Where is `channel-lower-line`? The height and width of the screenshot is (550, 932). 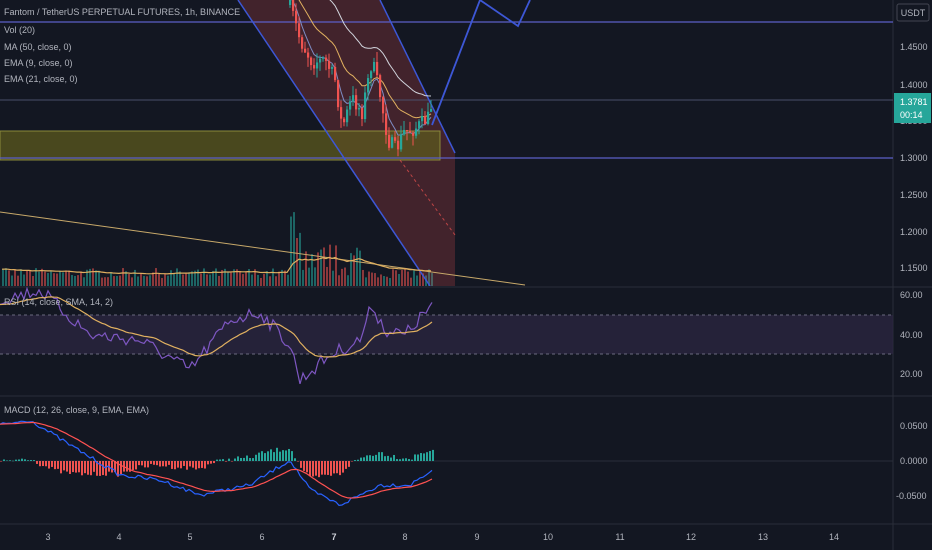 channel-lower-line is located at coordinates (334, 143).